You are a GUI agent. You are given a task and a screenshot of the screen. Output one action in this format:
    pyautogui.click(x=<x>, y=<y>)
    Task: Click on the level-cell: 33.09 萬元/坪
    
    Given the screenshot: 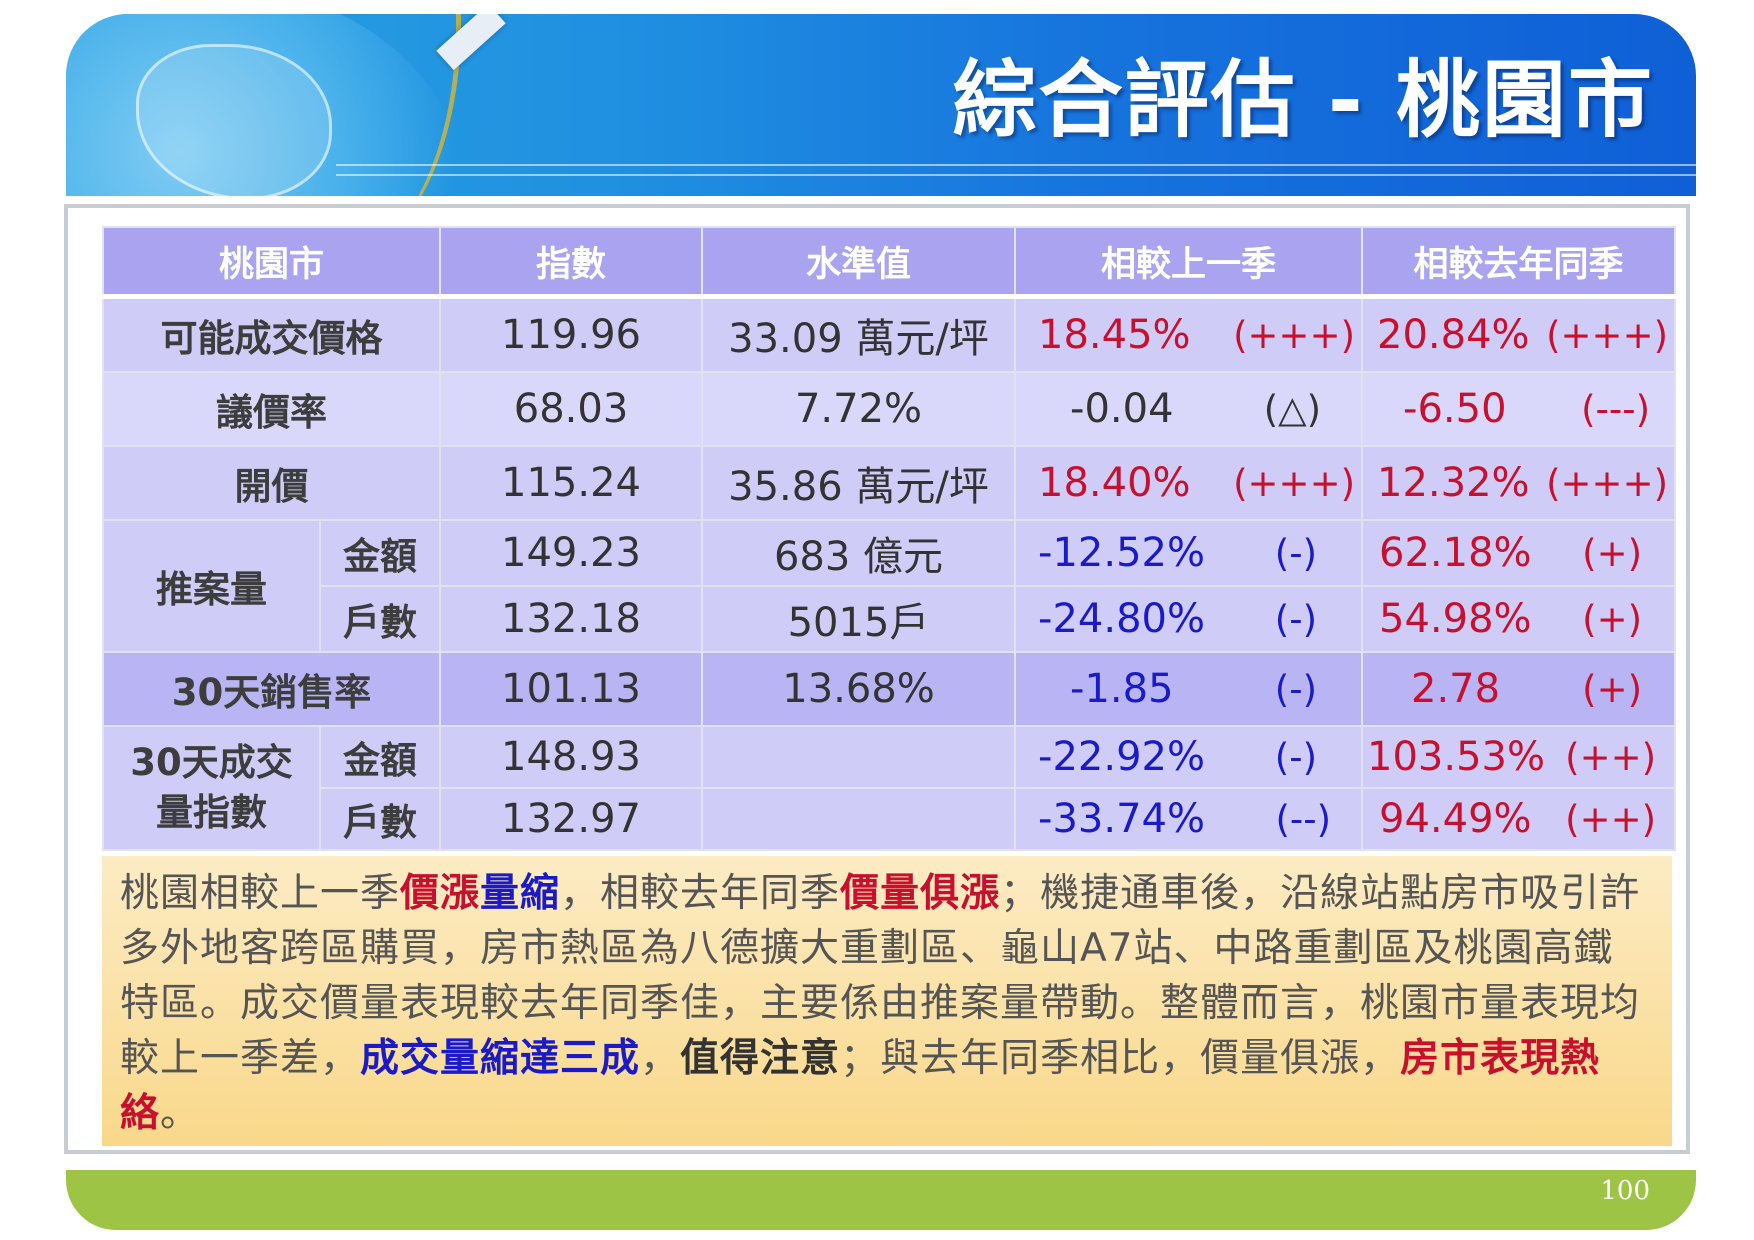 What is the action you would take?
    pyautogui.click(x=859, y=334)
    